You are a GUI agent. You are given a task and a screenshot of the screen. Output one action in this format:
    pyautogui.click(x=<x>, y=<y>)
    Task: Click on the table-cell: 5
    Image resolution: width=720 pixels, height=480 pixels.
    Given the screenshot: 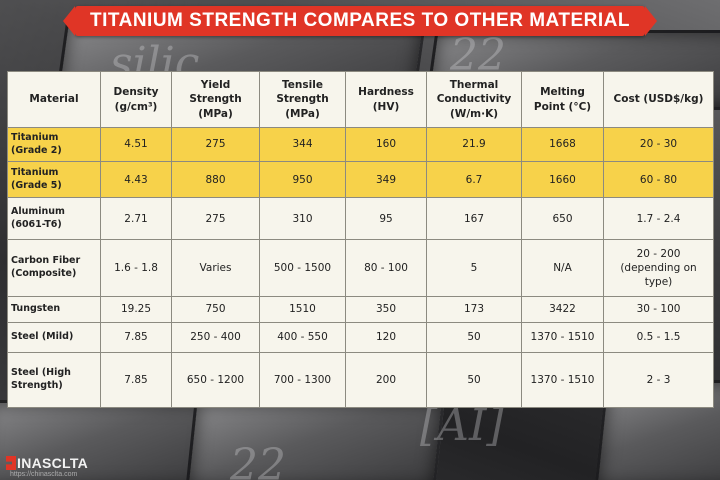 What is the action you would take?
    pyautogui.click(x=474, y=268)
    